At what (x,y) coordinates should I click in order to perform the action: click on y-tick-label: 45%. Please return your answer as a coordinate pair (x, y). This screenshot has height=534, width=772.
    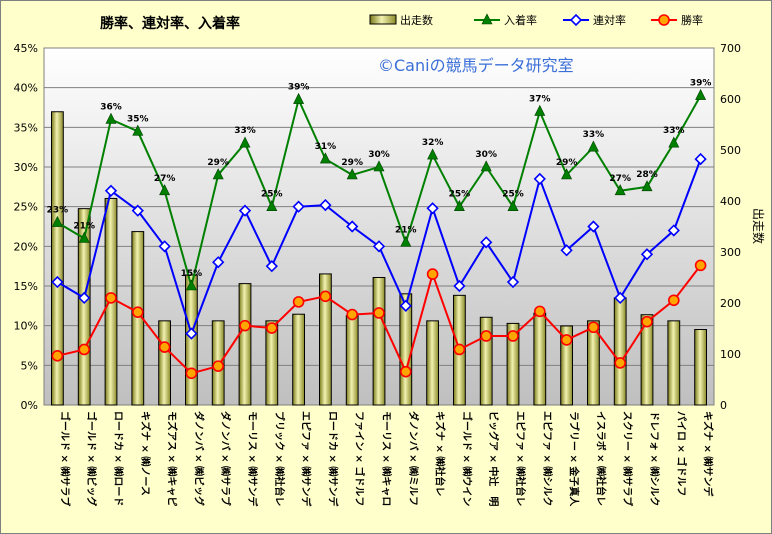
    Looking at the image, I should click on (26, 48).